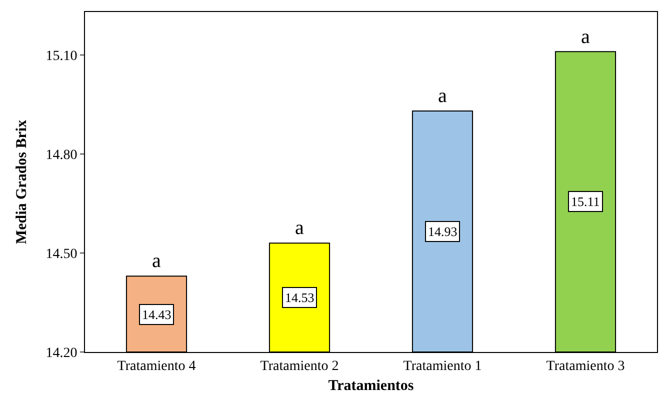 The height and width of the screenshot is (407, 672). What do you see at coordinates (62, 254) in the screenshot?
I see `y-tick-label: 14.50` at bounding box center [62, 254].